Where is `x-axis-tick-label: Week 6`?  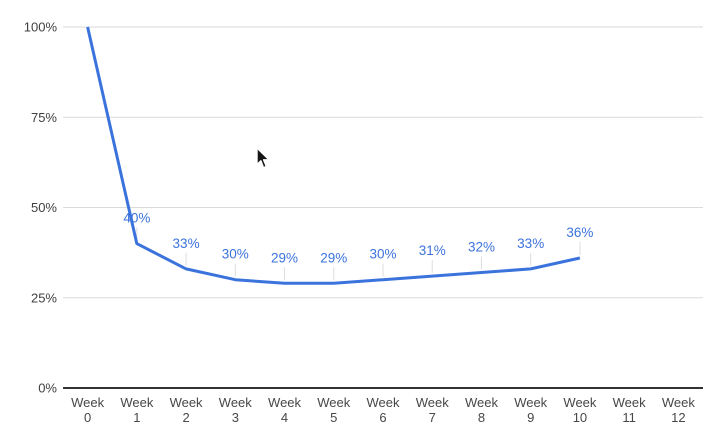 x-axis-tick-label: Week 6 is located at coordinates (383, 410).